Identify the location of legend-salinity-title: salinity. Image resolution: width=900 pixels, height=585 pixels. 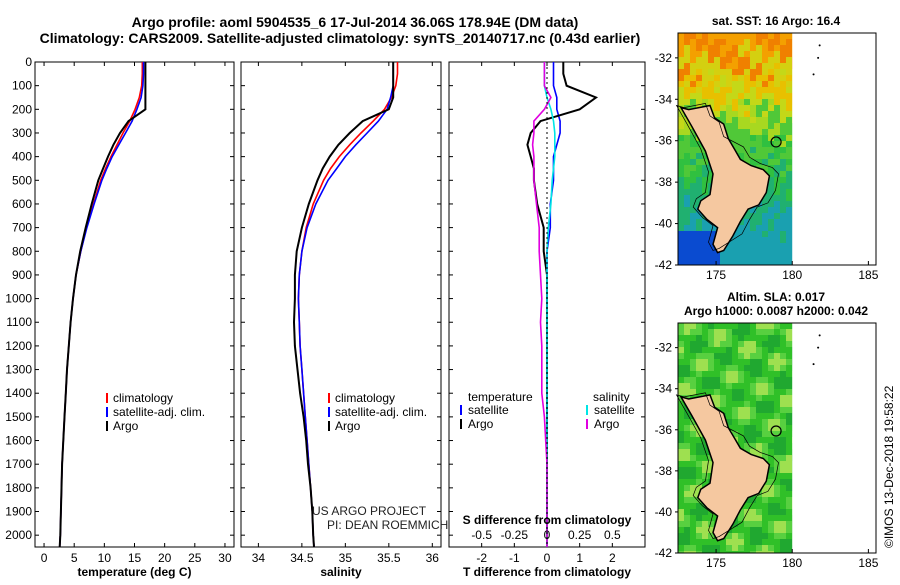
(611, 397).